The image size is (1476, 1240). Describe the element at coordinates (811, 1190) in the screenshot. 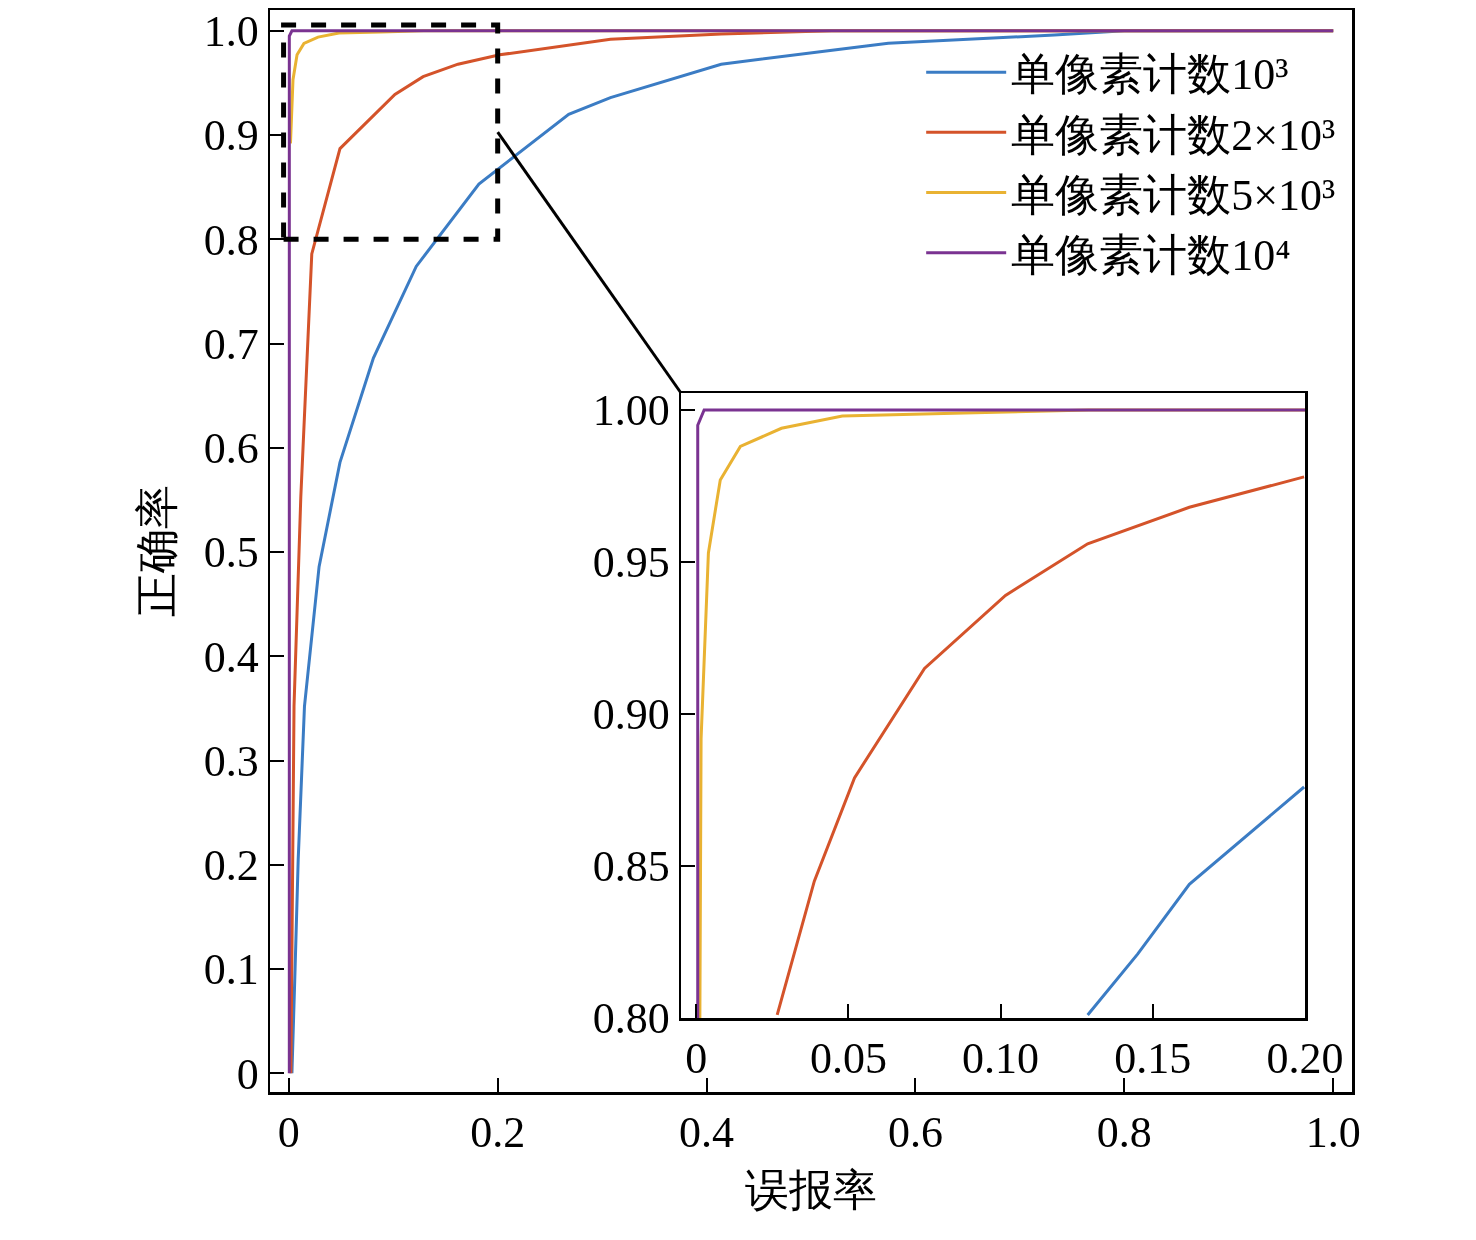

I see `x-axis-title: 误报率` at that location.